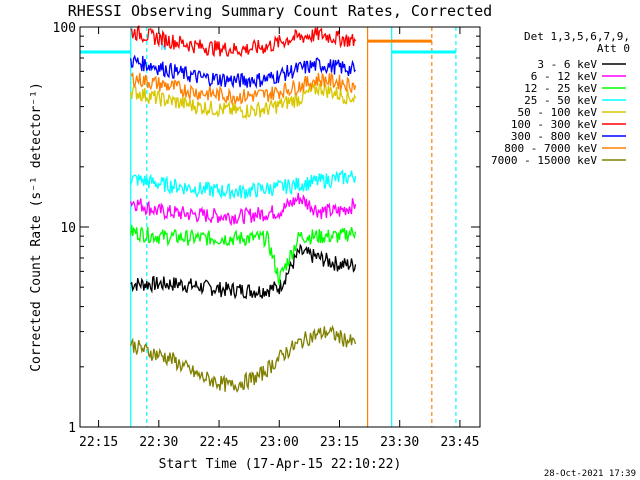 The width and height of the screenshot is (640, 480). What do you see at coordinates (218, 442) in the screenshot?
I see `x-tick-label: 22:45` at bounding box center [218, 442].